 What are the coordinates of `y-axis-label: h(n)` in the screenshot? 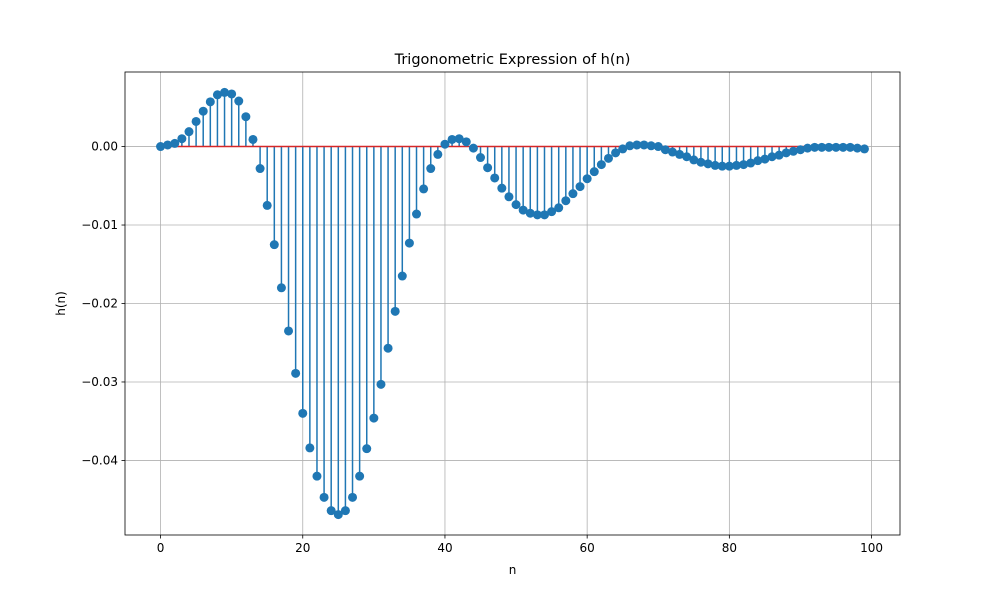 It's located at (61, 303).